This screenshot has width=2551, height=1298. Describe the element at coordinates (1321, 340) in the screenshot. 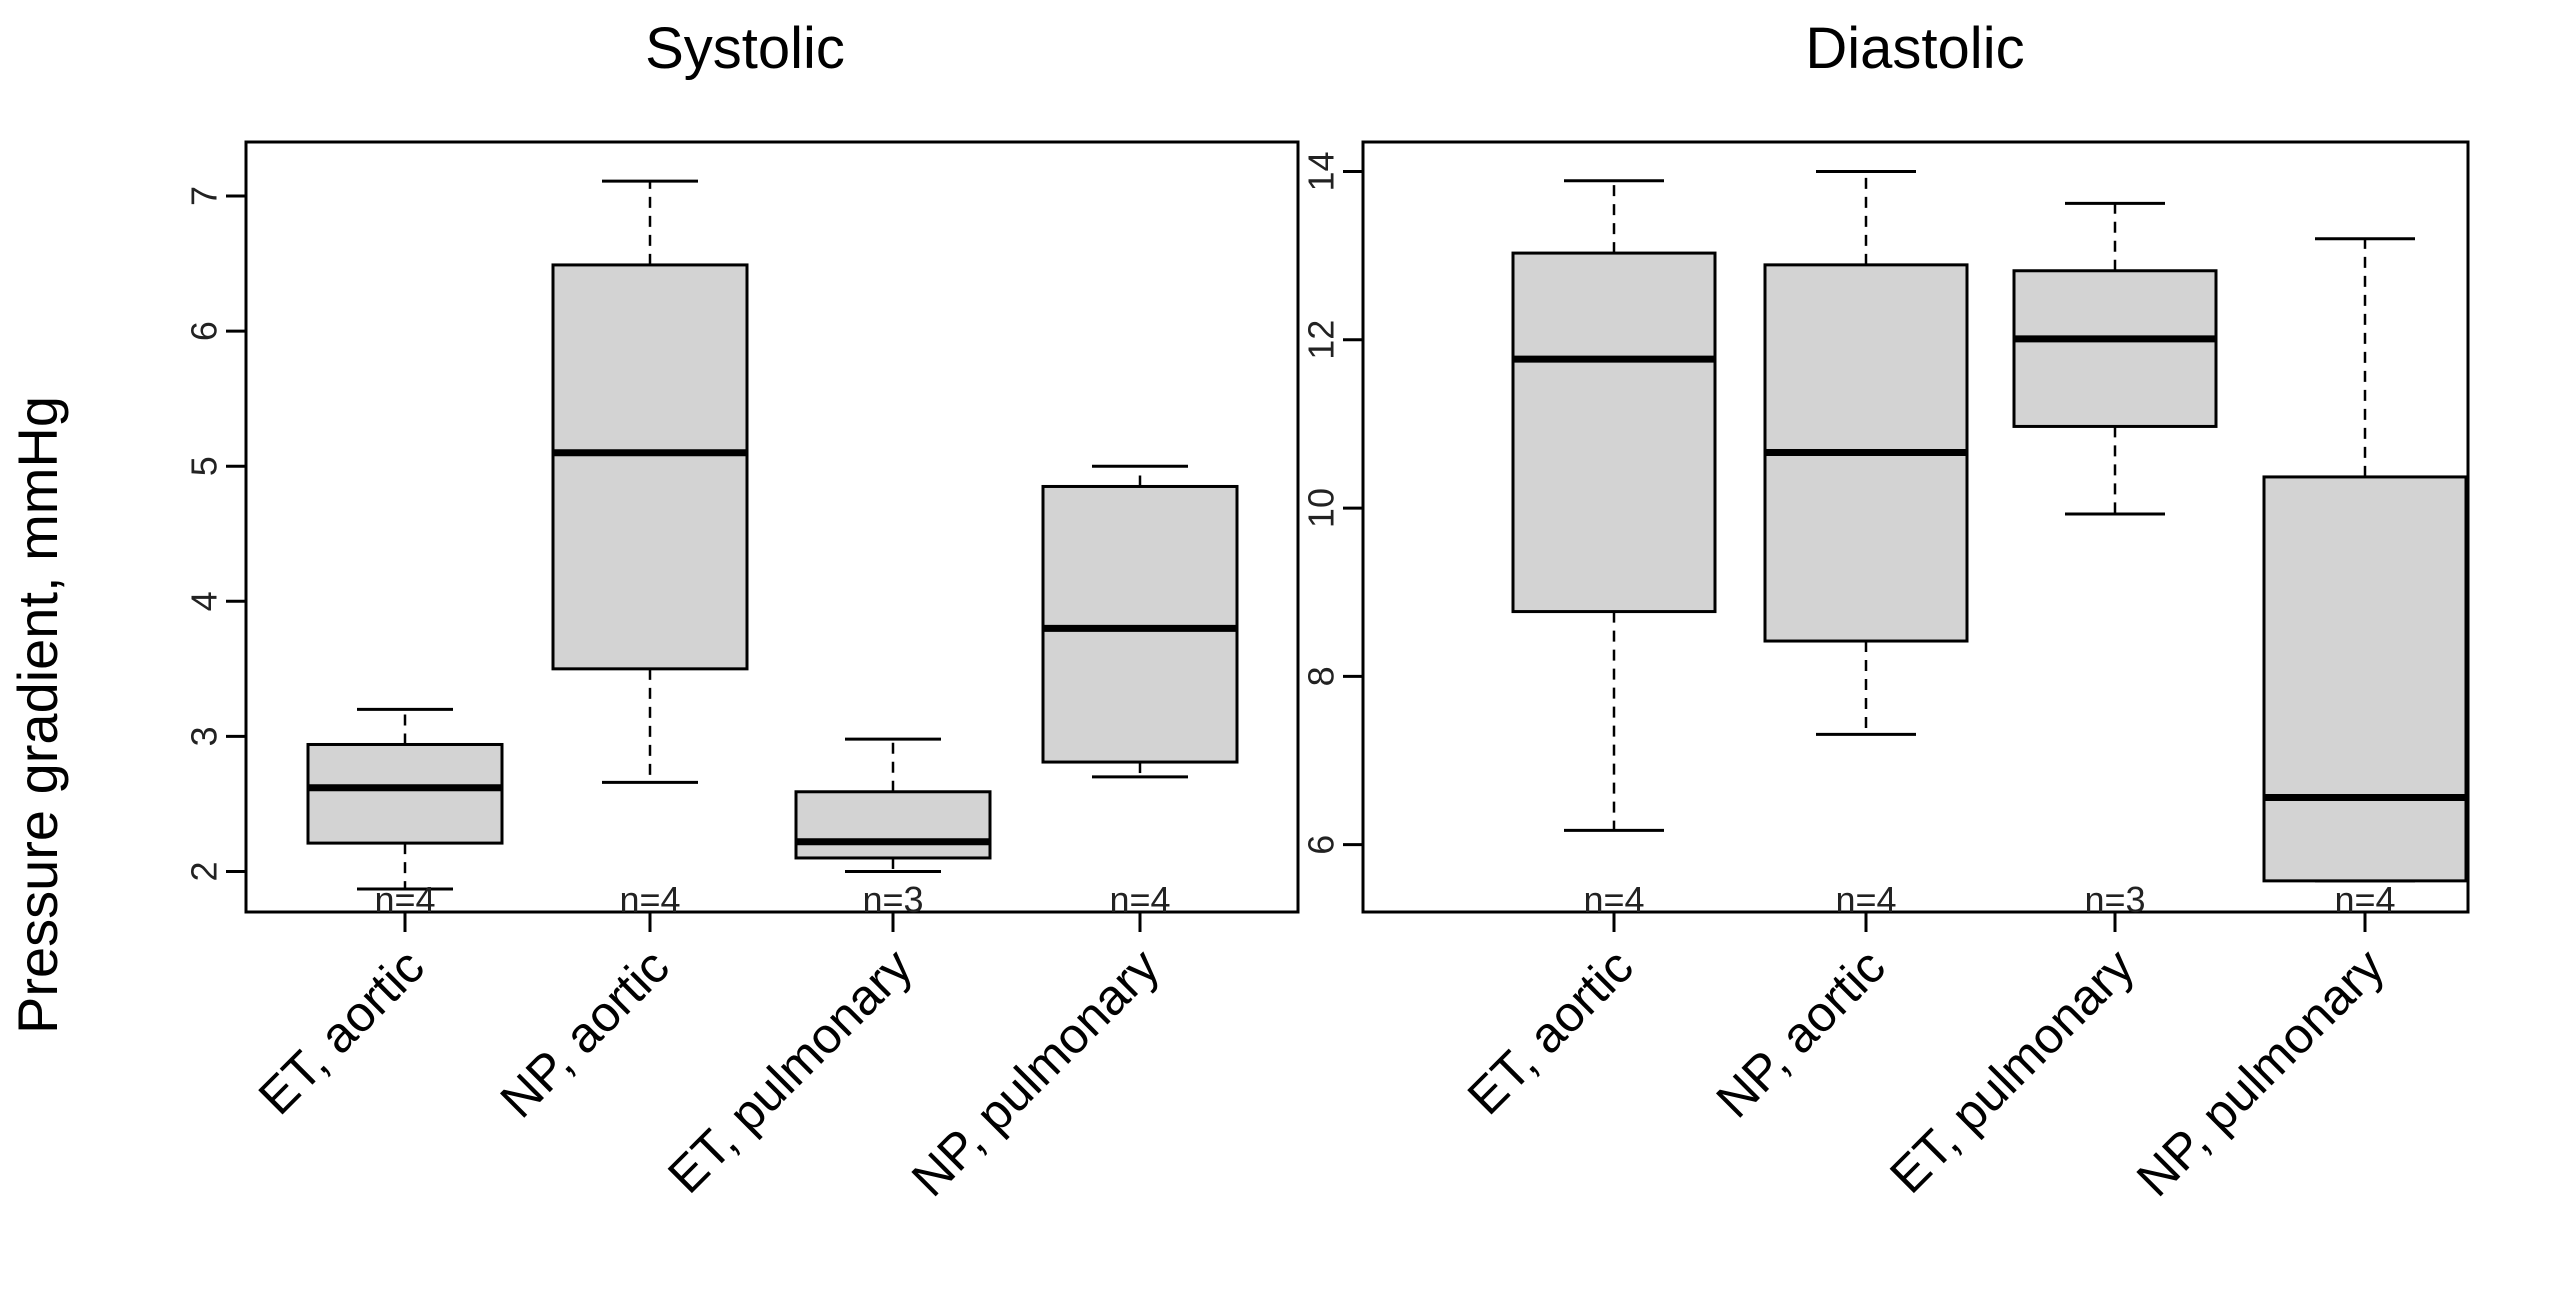

I see `y-tick-label: 12` at that location.